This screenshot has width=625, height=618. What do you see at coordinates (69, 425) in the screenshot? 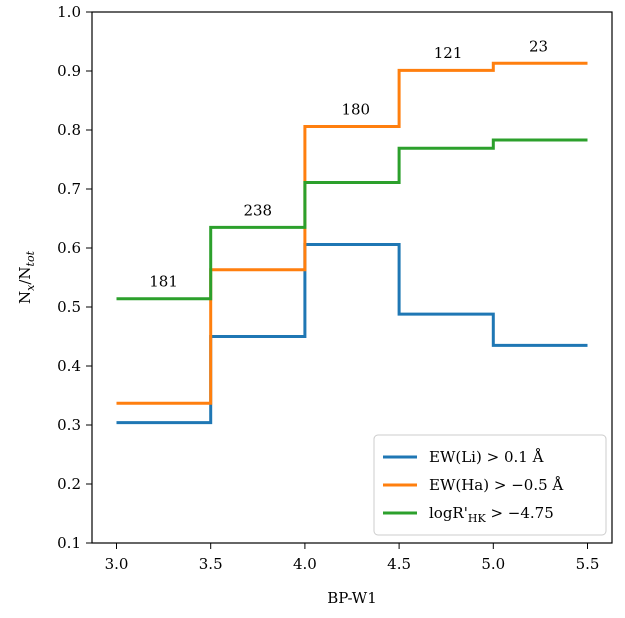
I see `y-tick-label: 0.3` at bounding box center [69, 425].